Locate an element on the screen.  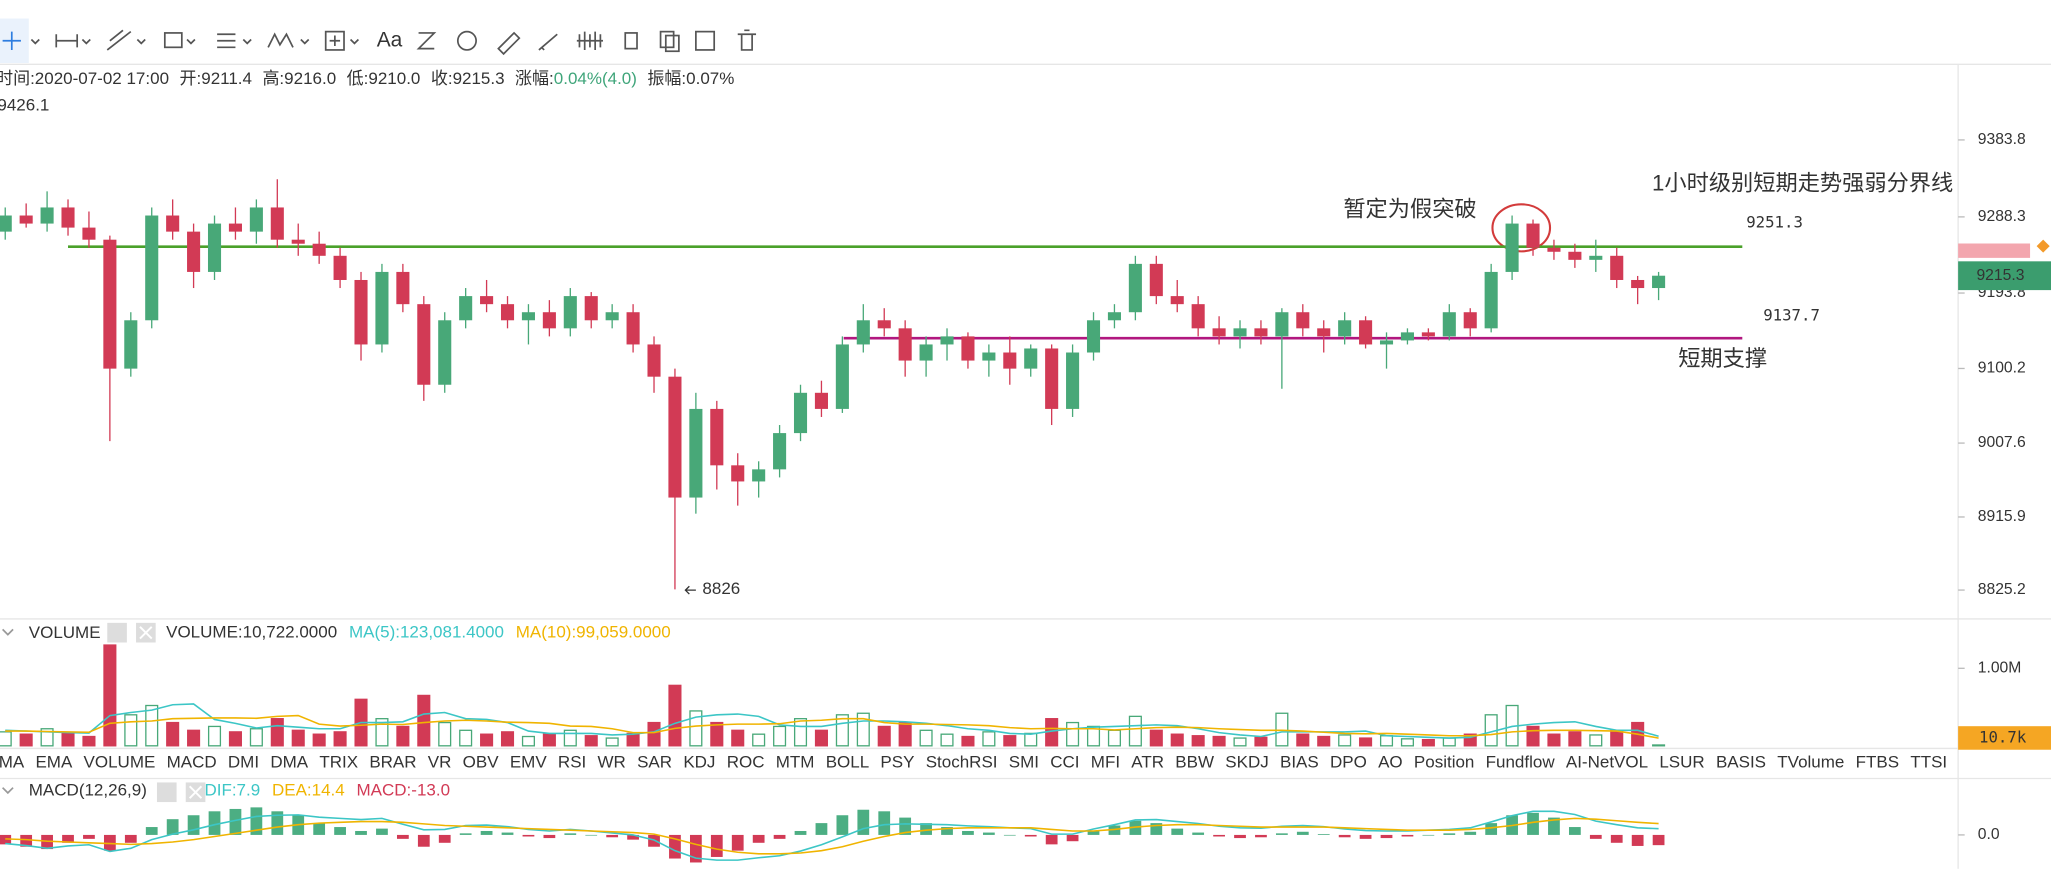
tool-text: Aa is located at coordinates (390, 39).